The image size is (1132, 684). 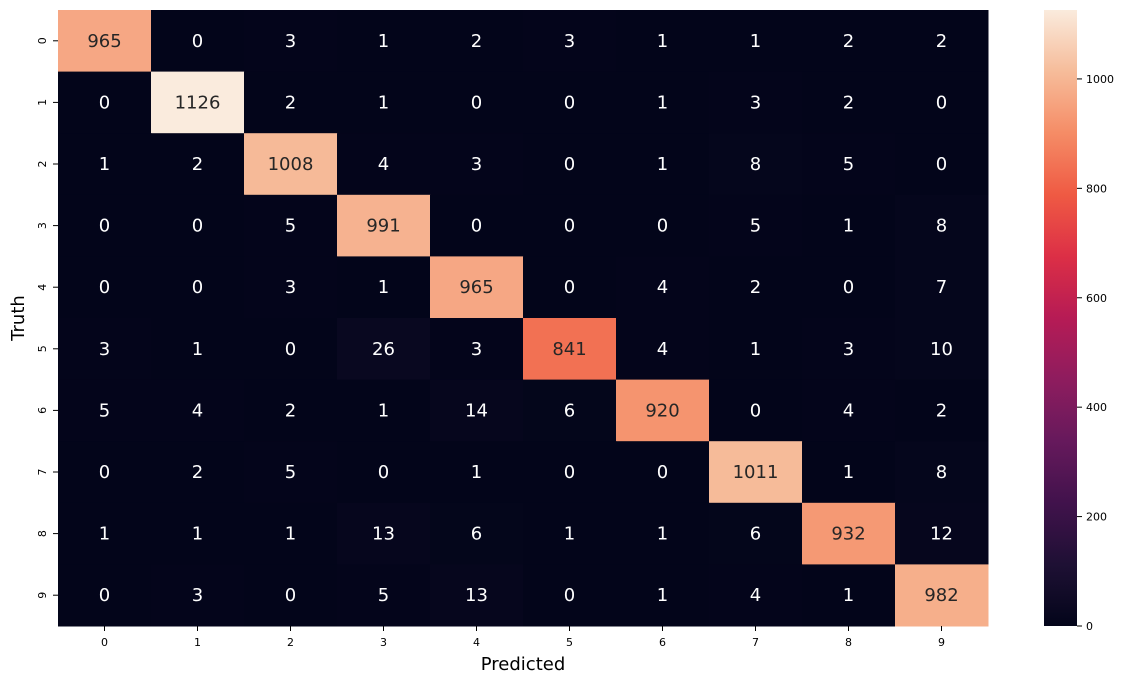 I want to click on x-tick-label: 9, so click(x=941, y=642).